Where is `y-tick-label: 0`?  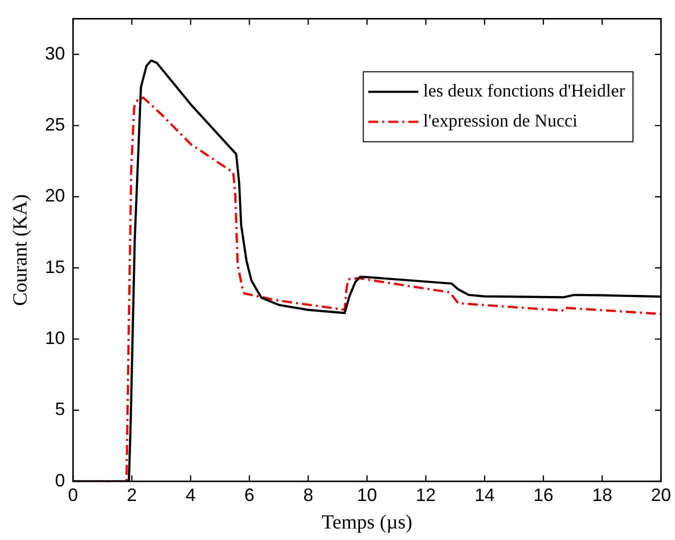
y-tick-label: 0 is located at coordinates (60, 480).